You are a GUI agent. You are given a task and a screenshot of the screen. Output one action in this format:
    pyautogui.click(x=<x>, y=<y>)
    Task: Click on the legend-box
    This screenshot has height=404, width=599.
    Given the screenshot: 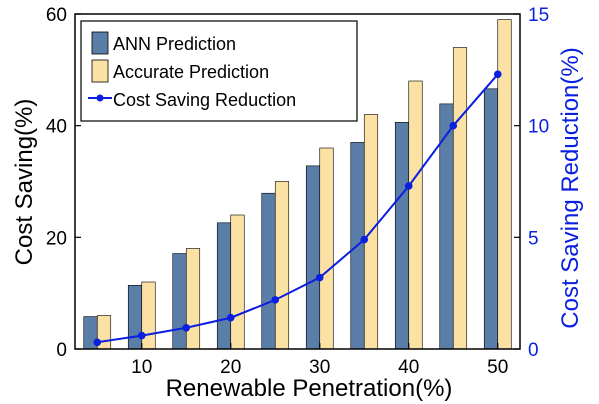 What is the action you would take?
    pyautogui.click(x=219, y=71)
    